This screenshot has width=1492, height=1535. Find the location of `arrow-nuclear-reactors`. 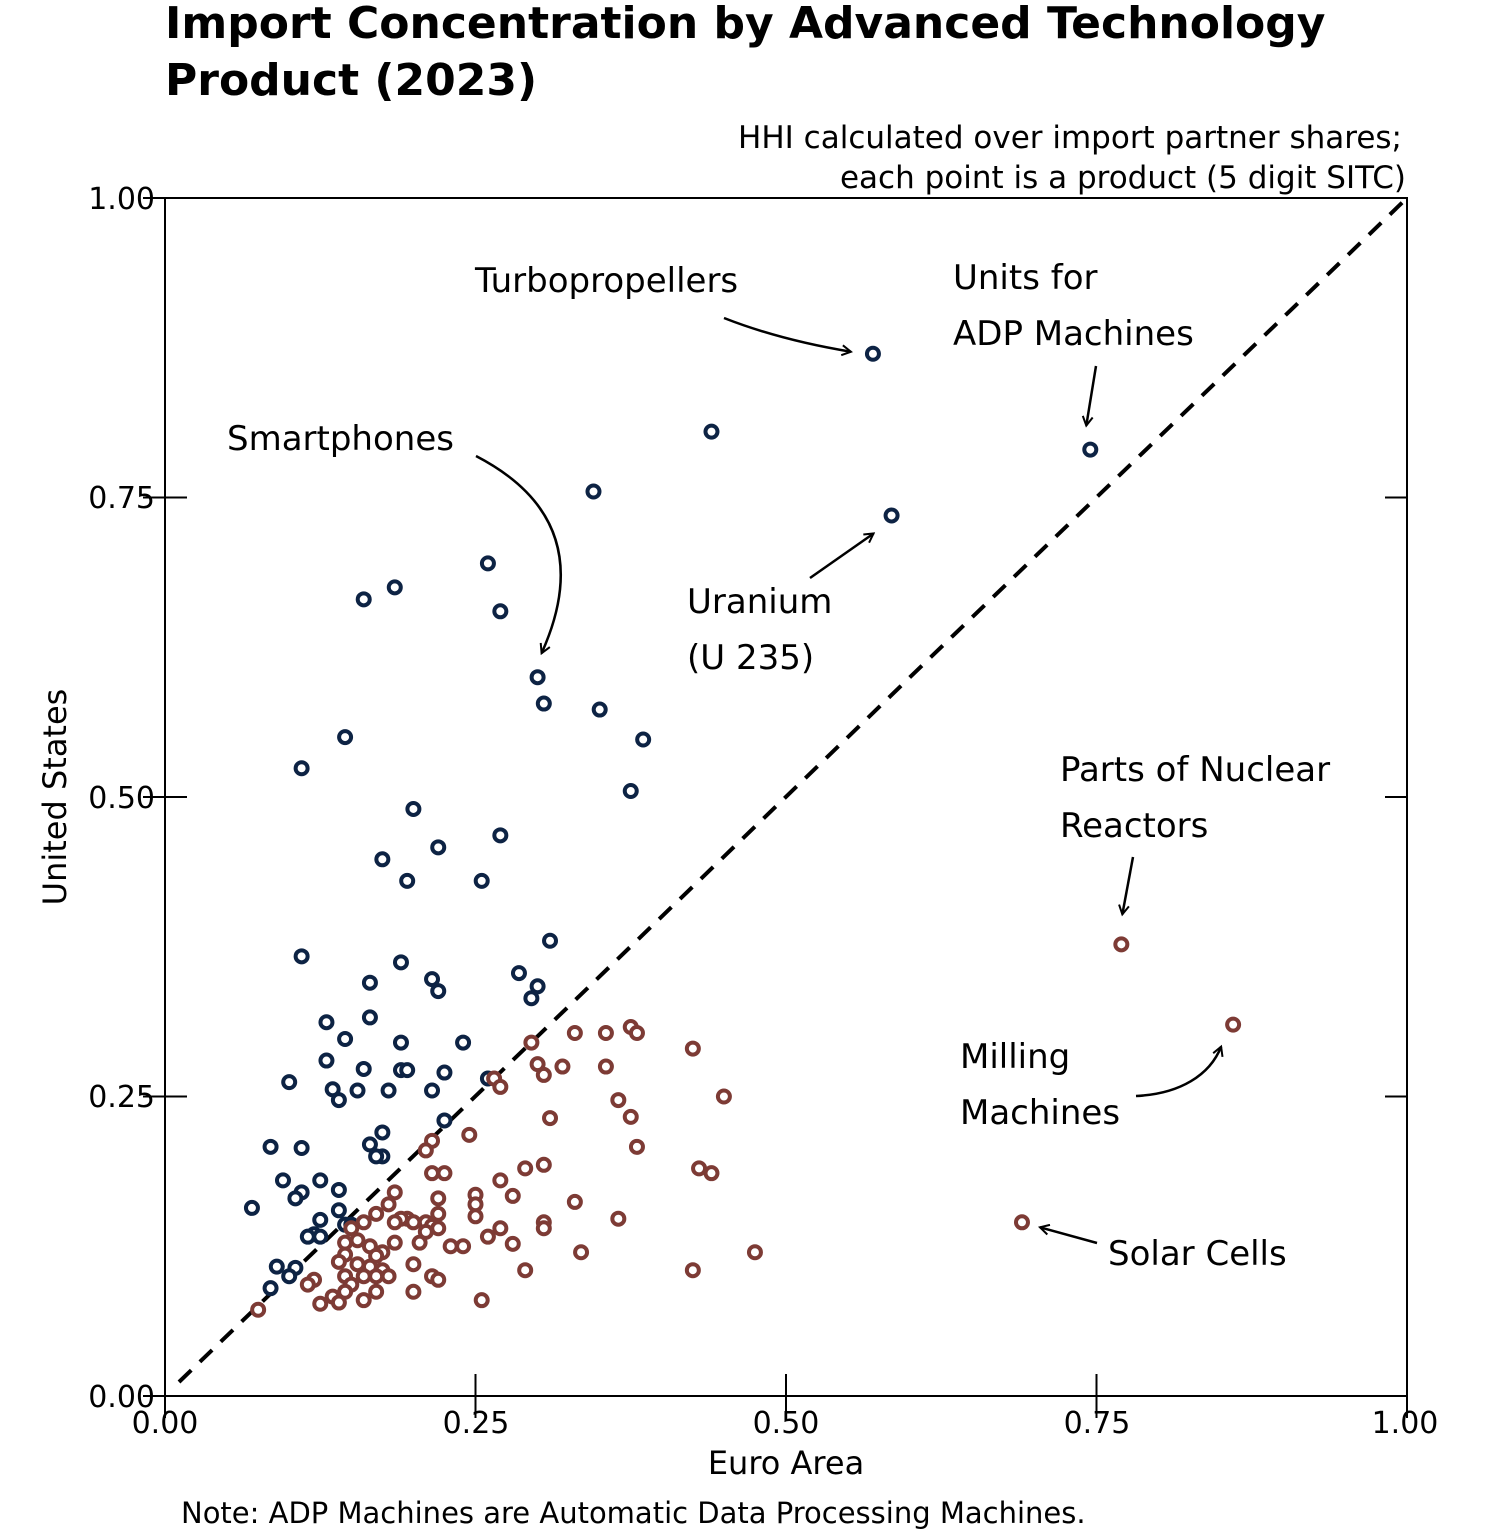

arrow-nuclear-reactors is located at coordinates (1128, 885).